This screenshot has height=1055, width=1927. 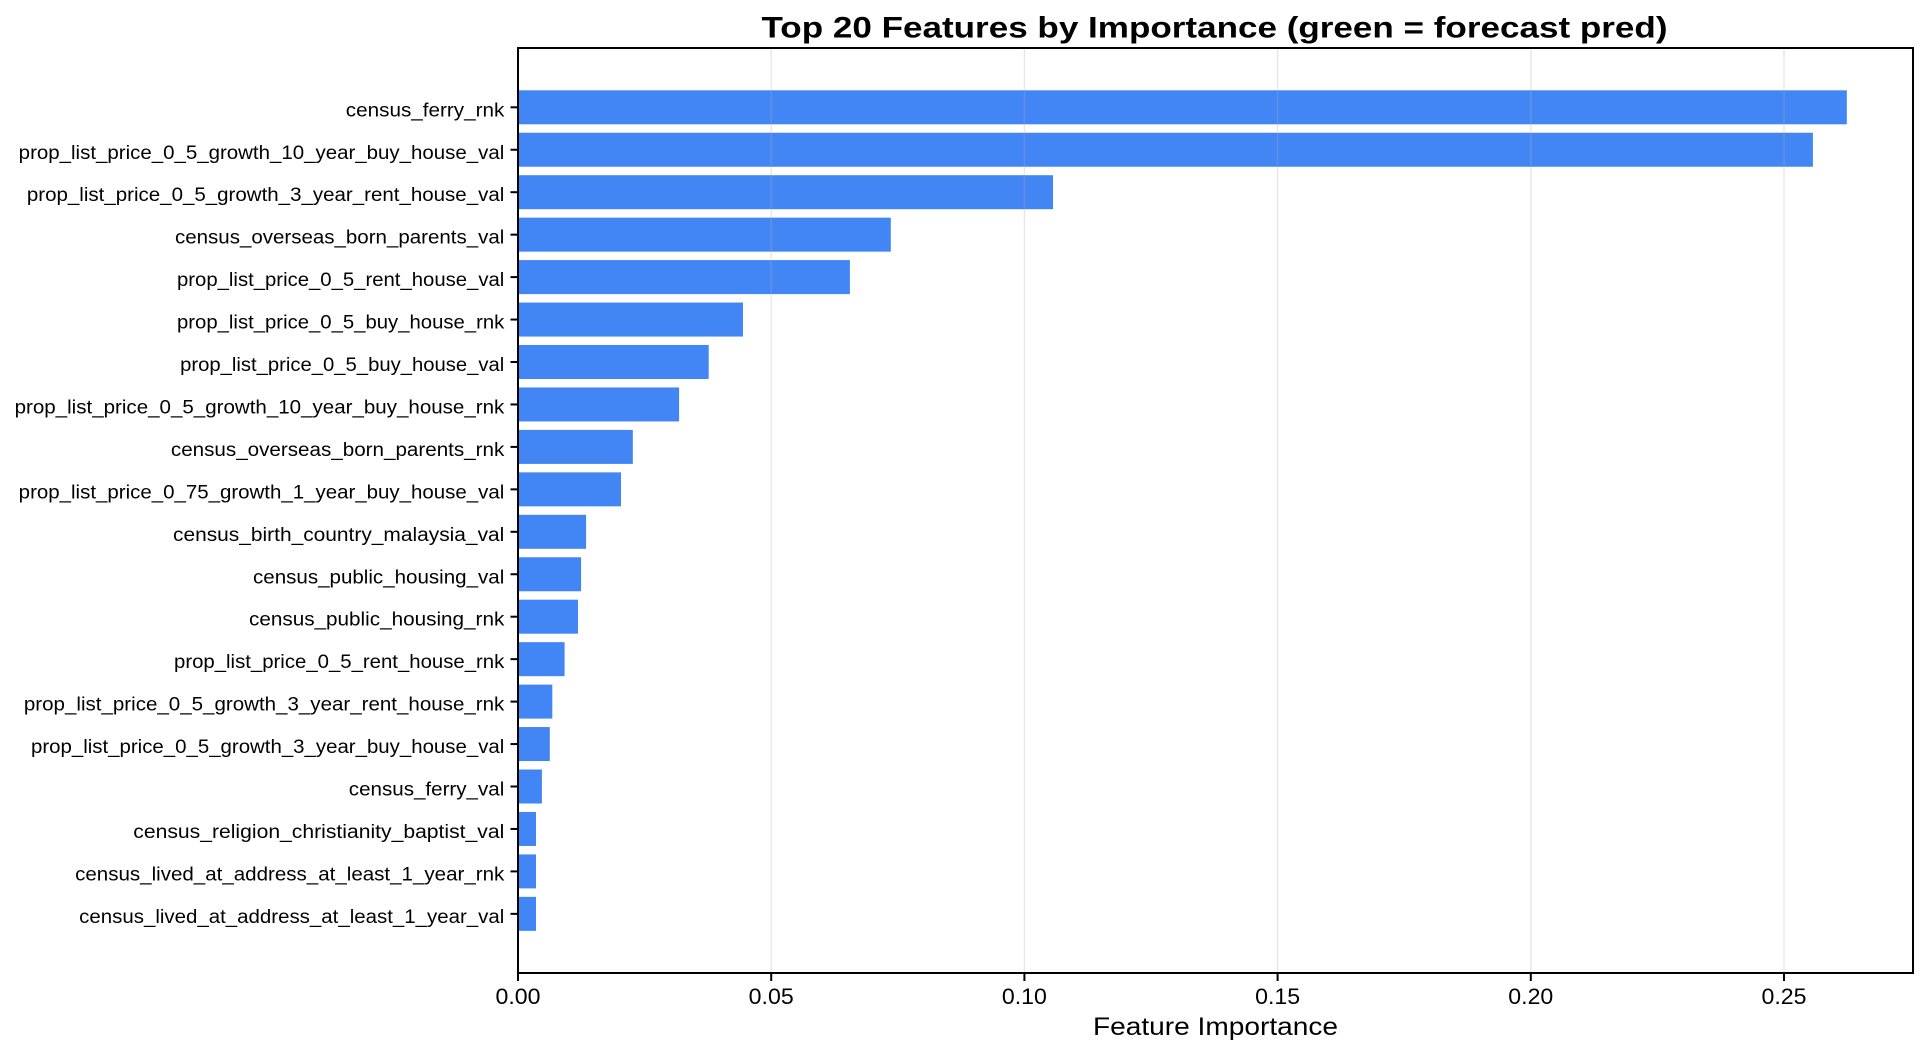 What do you see at coordinates (339, 238) in the screenshot?
I see `svg-text:census_overseas_born_parents_v: census_overseas_born_parents_val` at bounding box center [339, 238].